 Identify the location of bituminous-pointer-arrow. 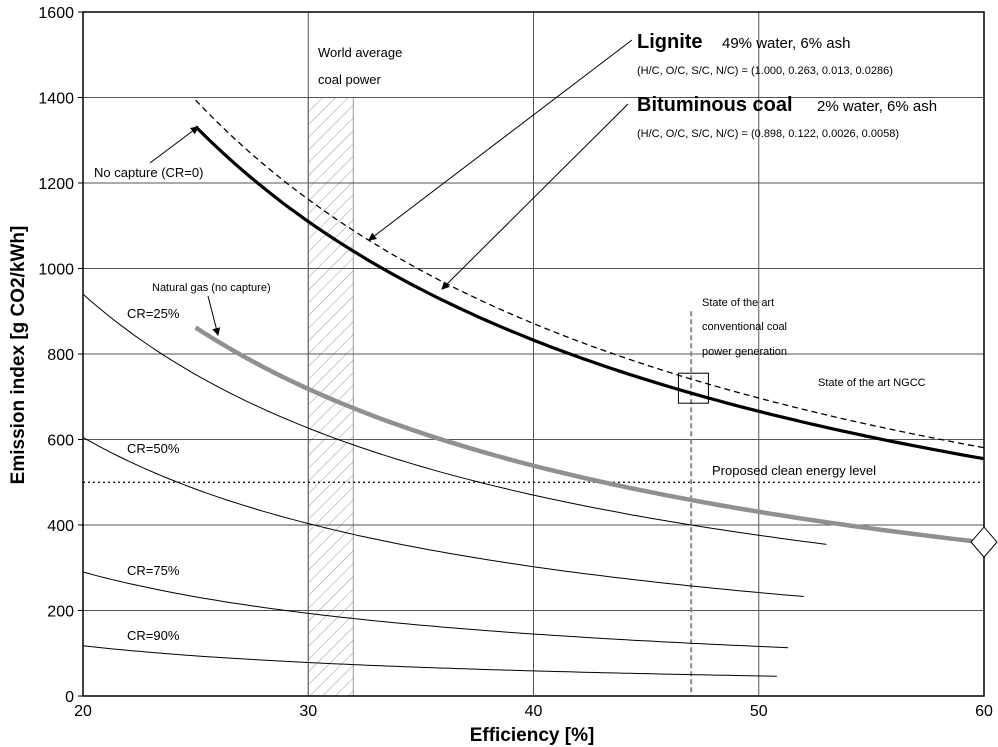
(535, 196).